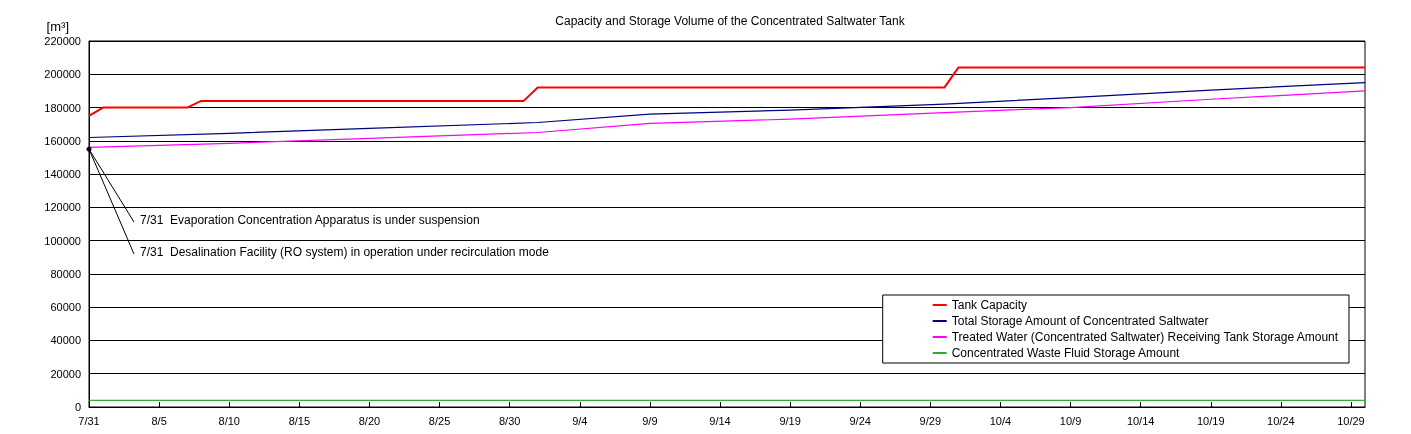 This screenshot has width=1411, height=434. I want to click on x-tick-label: 8/15, so click(299, 420).